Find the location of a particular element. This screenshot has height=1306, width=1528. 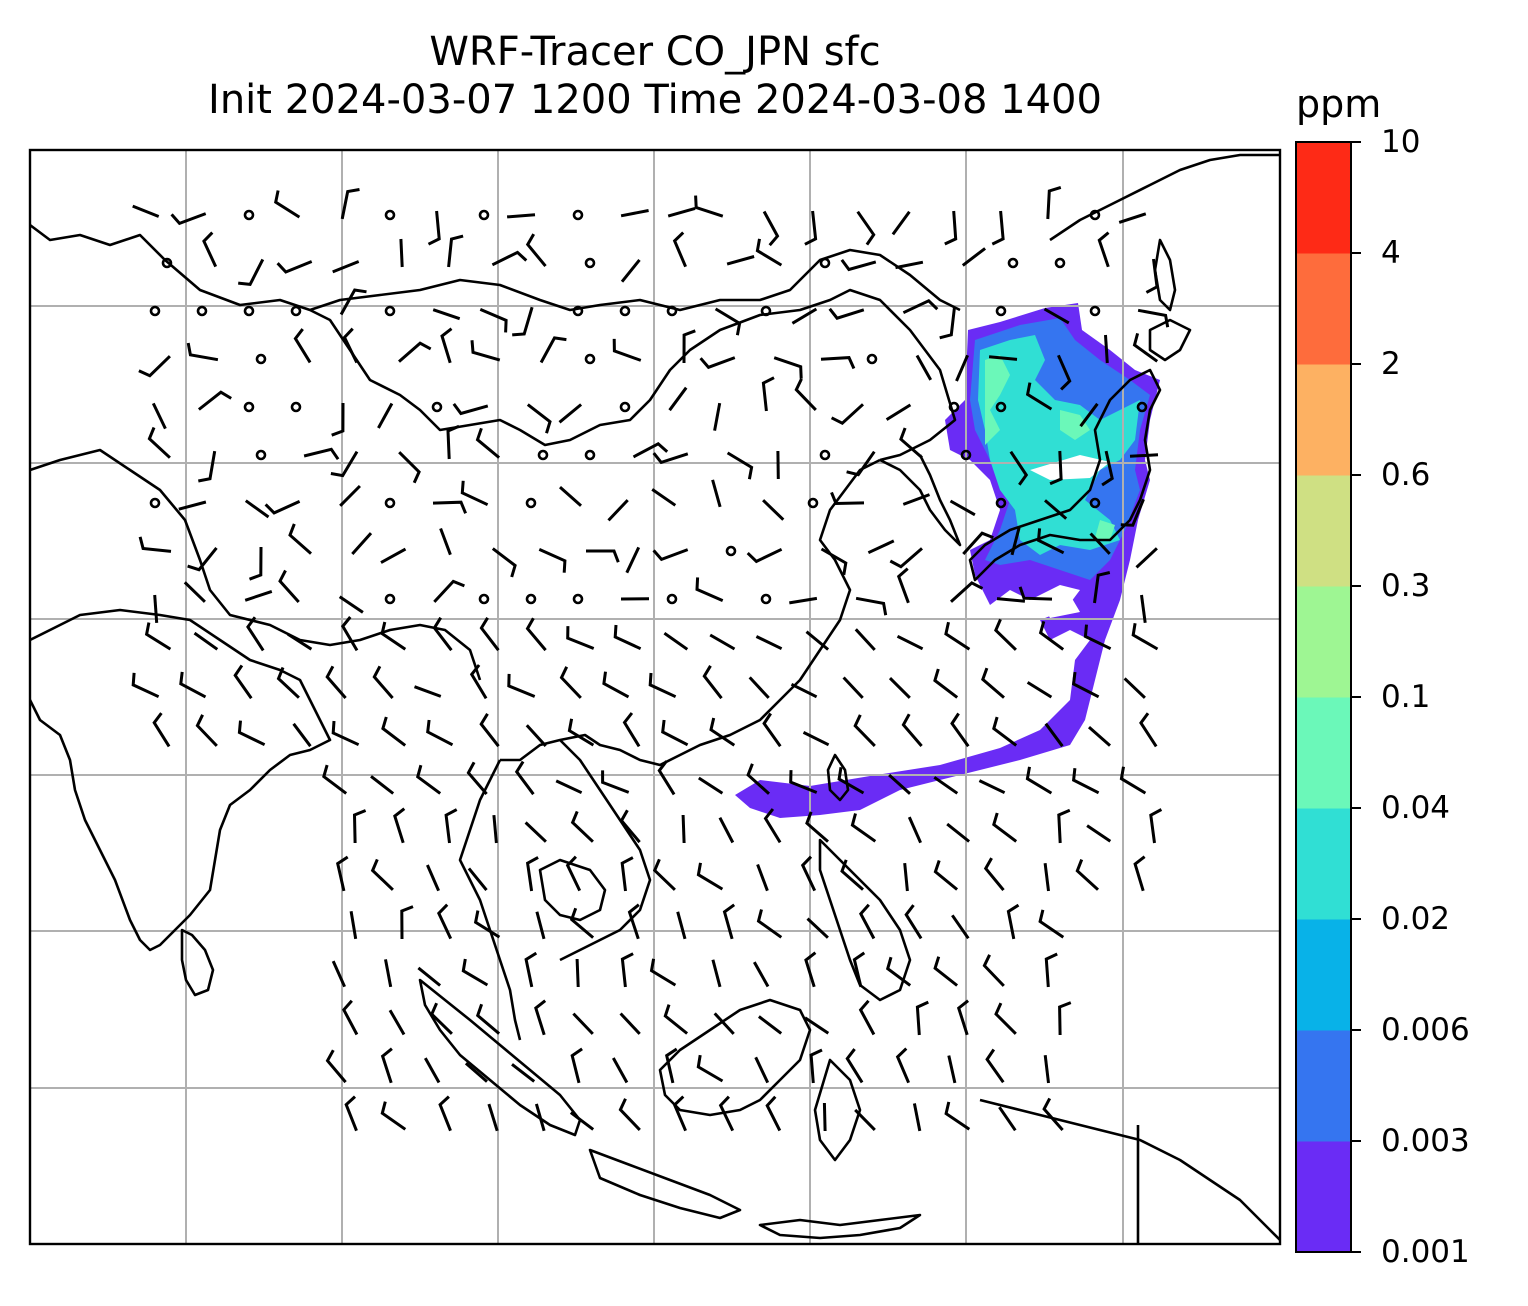

coastline-vietnam is located at coordinates (605, 850).